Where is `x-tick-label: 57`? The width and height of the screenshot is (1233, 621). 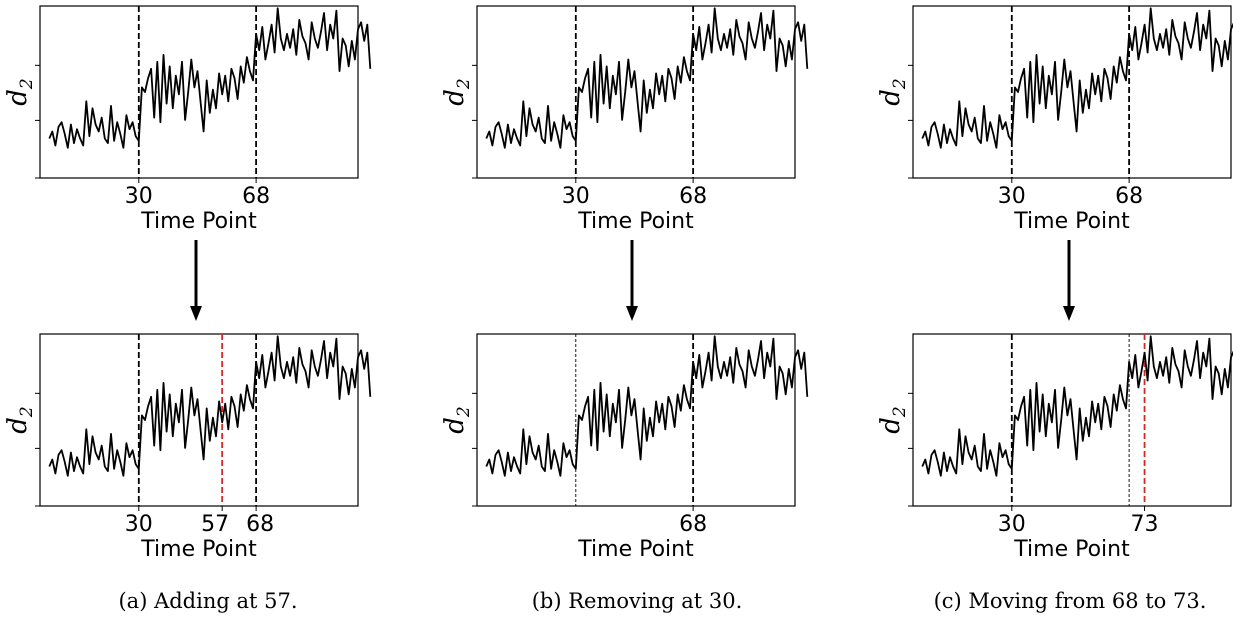 x-tick-label: 57 is located at coordinates (215, 524).